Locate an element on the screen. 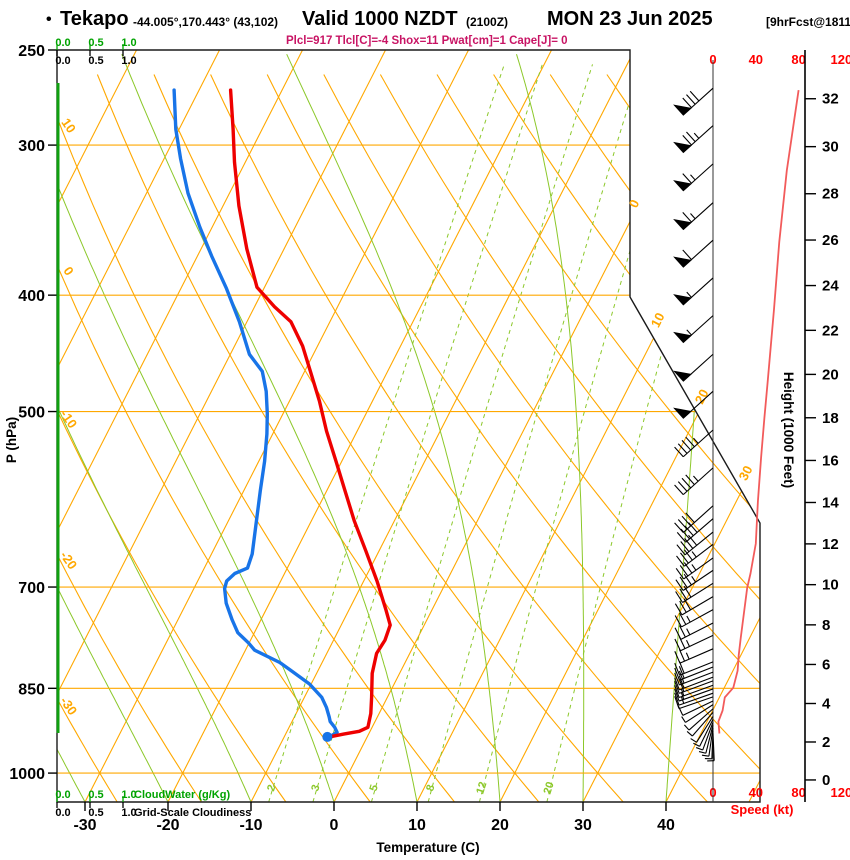  mixing-ratio-label: 20 is located at coordinates (549, 787).